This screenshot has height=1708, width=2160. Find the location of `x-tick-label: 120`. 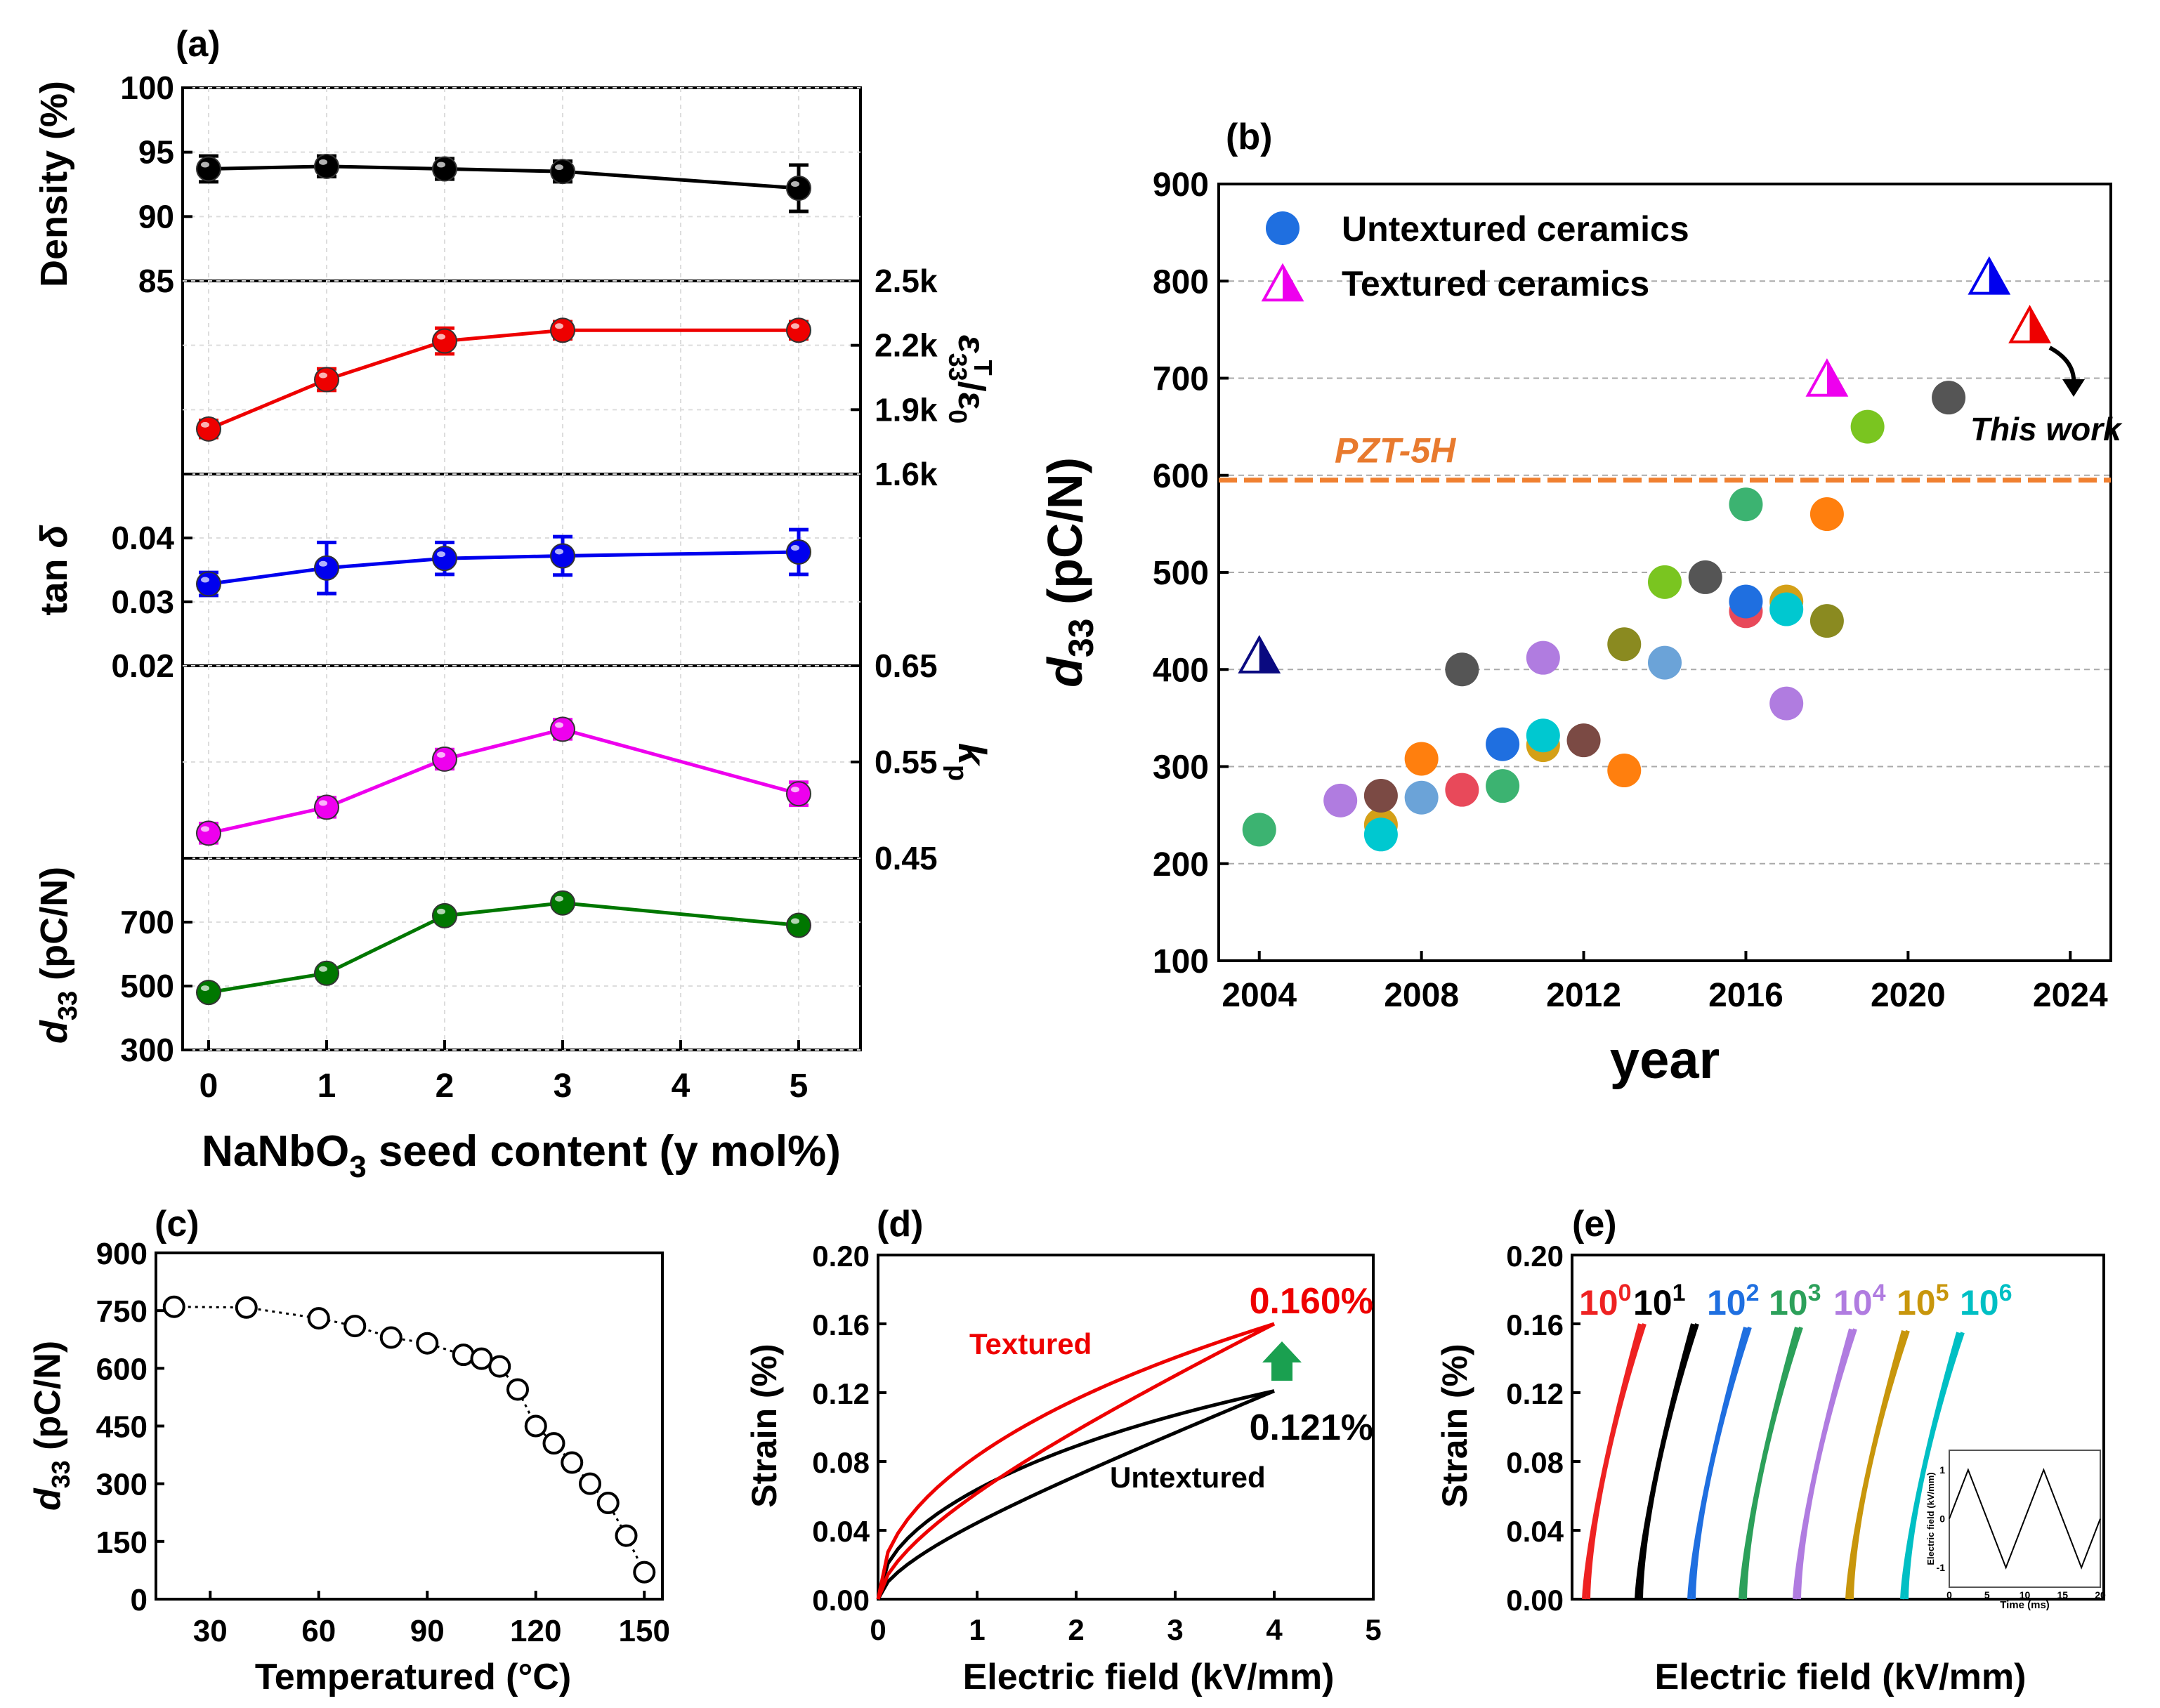

x-tick-label: 120 is located at coordinates (535, 1631).